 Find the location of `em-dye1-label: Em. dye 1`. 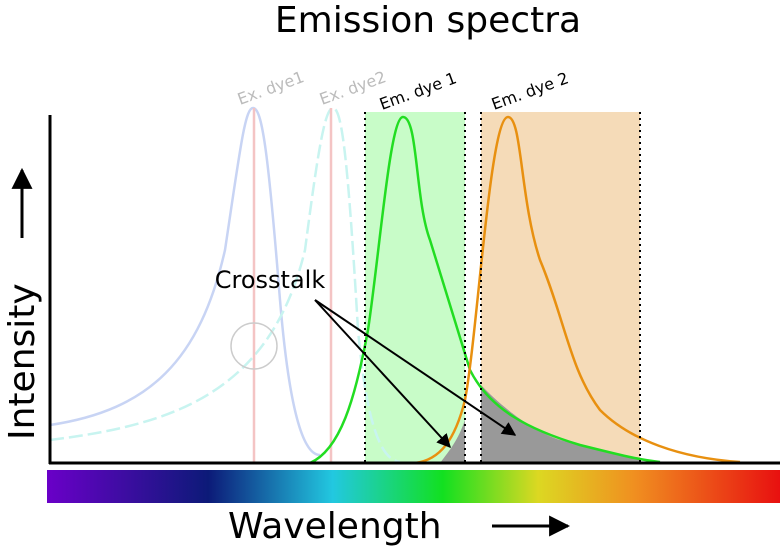

em-dye1-label: Em. dye 1 is located at coordinates (418, 90).